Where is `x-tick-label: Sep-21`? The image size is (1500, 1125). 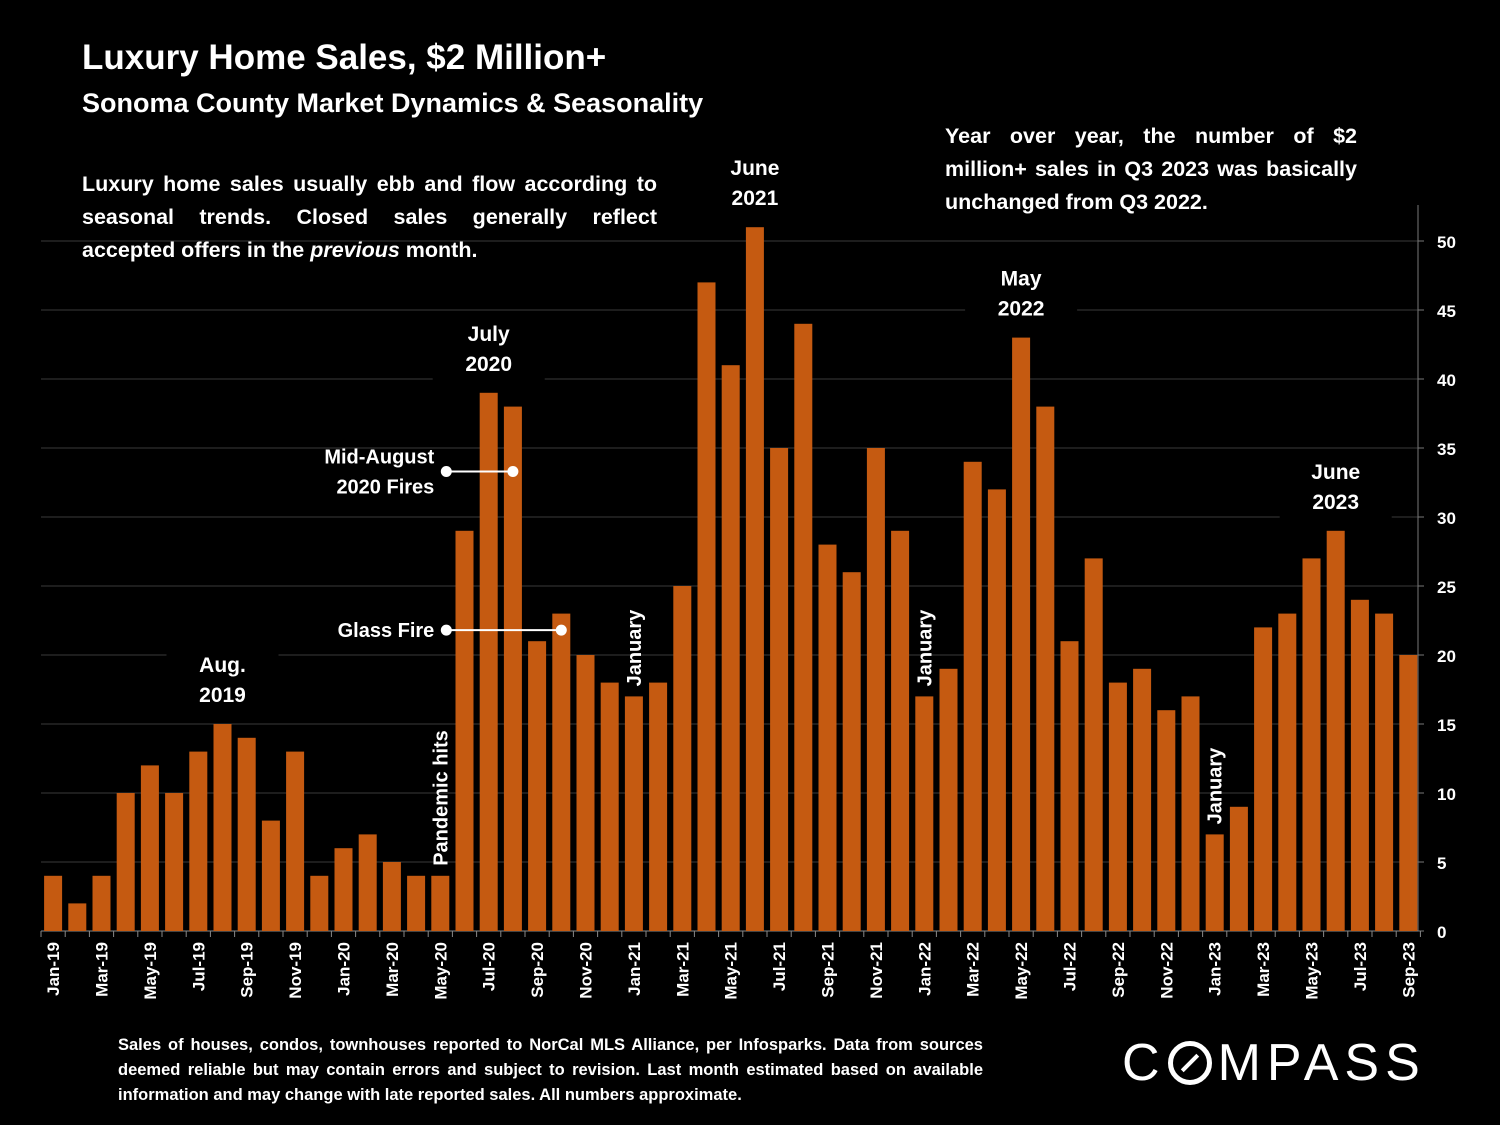 x-tick-label: Sep-21 is located at coordinates (828, 970).